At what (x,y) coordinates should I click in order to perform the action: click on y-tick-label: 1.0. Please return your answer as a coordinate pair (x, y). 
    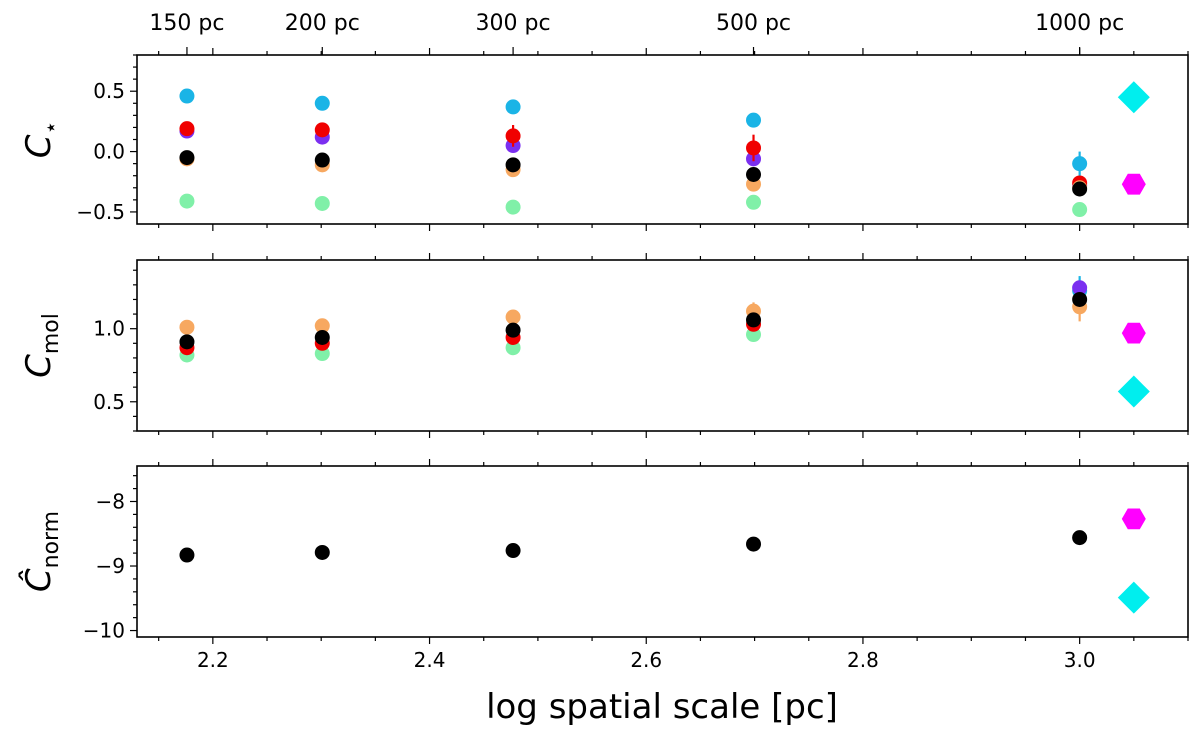
    Looking at the image, I should click on (109, 329).